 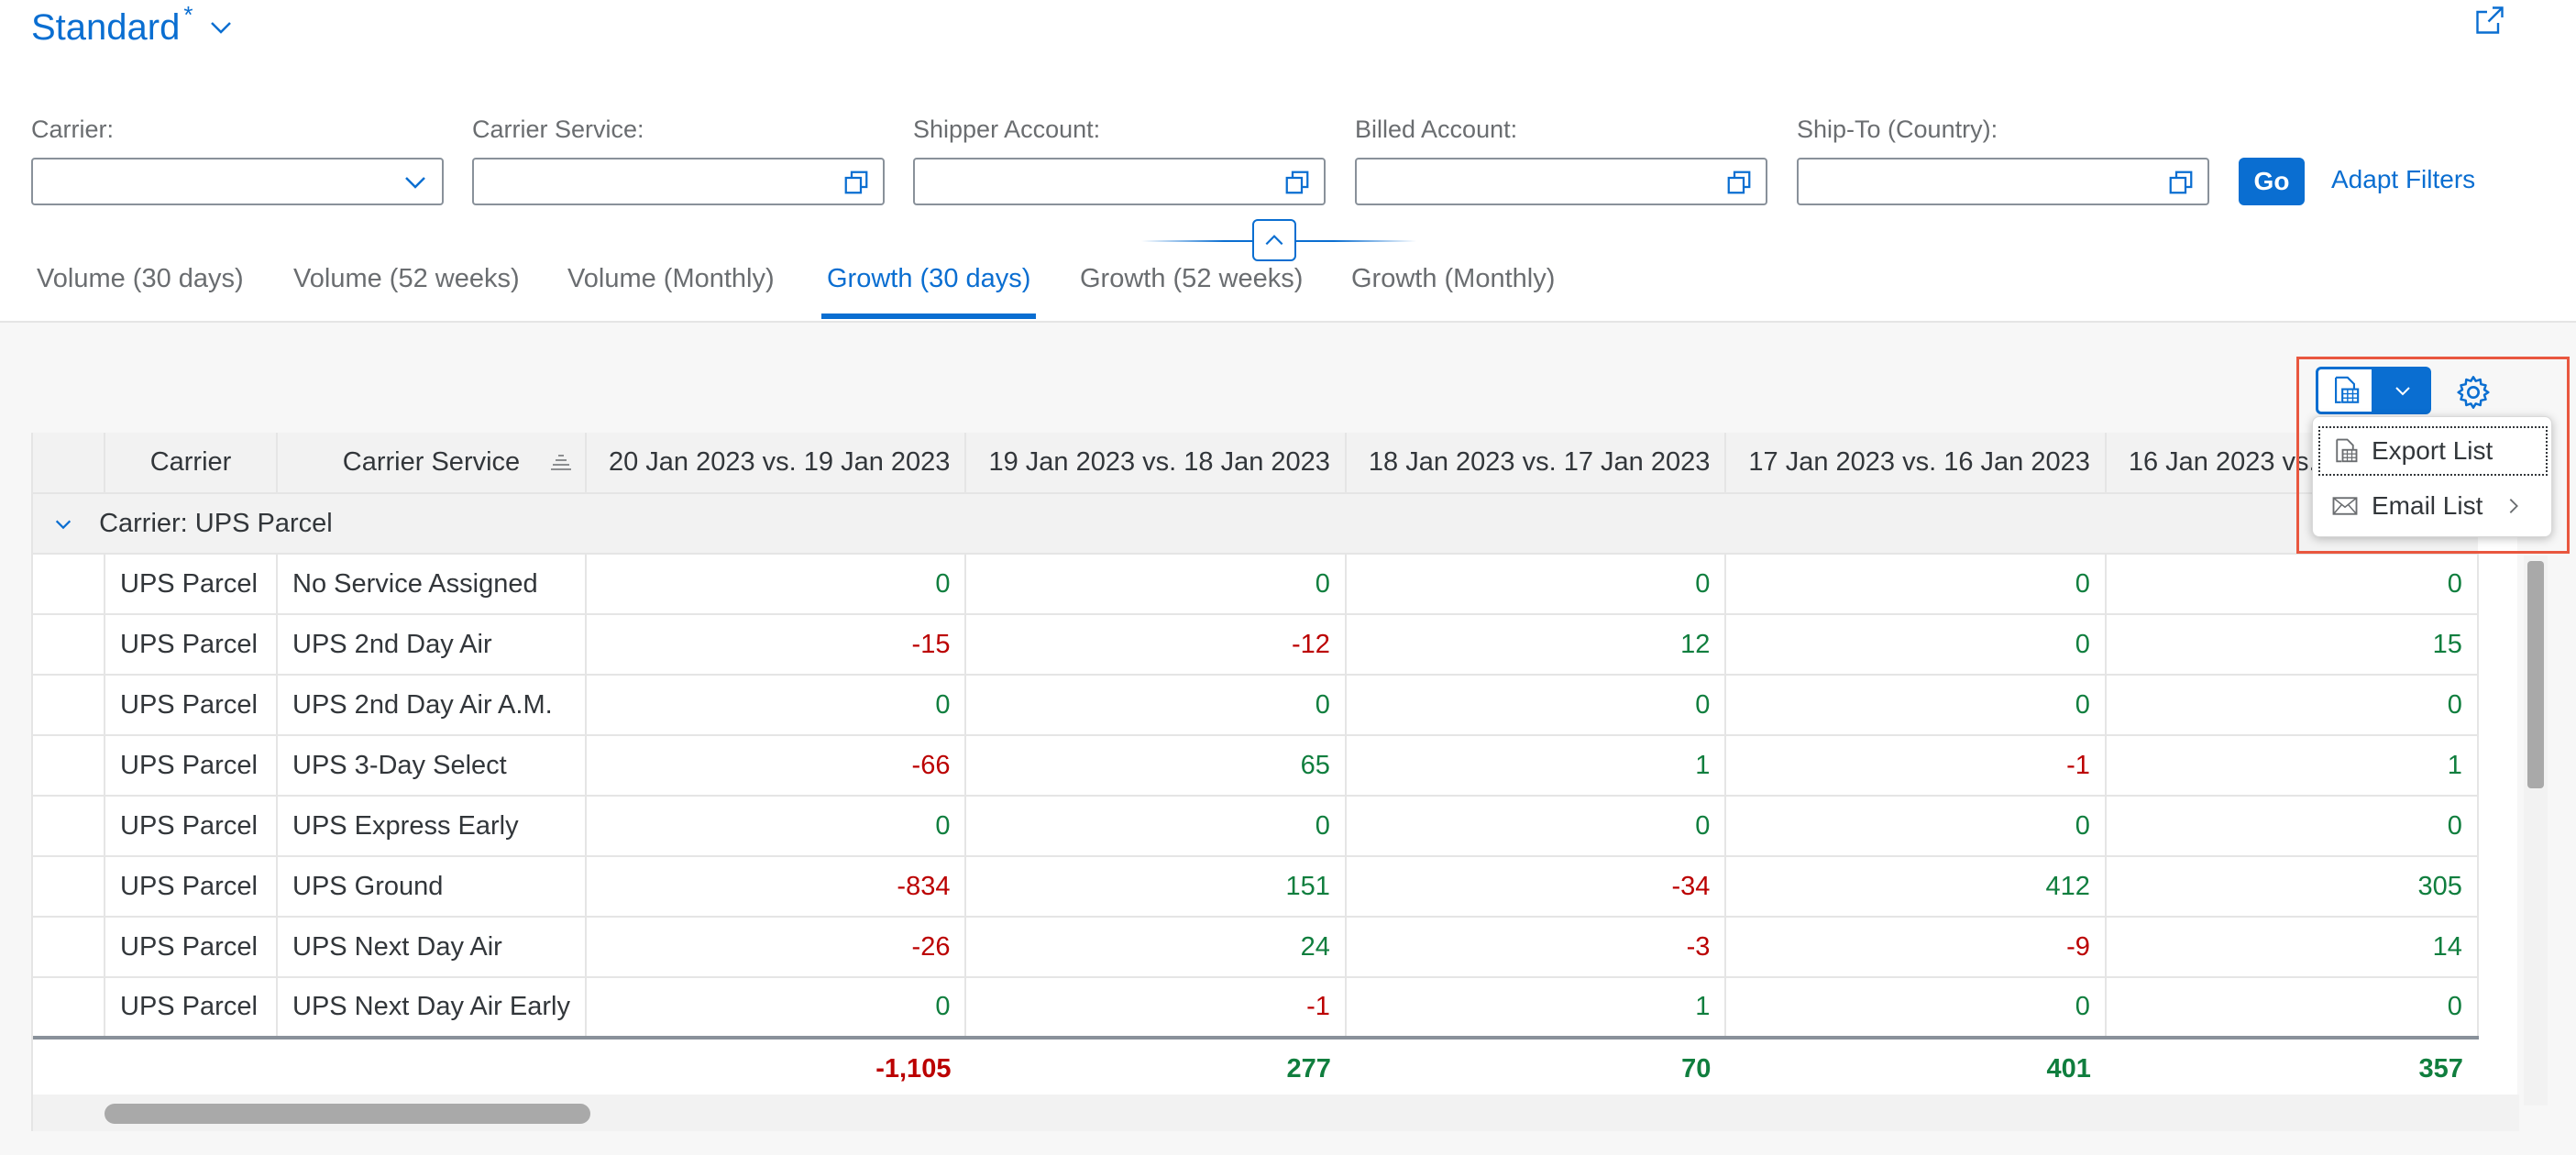 What do you see at coordinates (1192, 278) in the screenshot?
I see `tab-growth-52-weeks: Growth (52 weeks)` at bounding box center [1192, 278].